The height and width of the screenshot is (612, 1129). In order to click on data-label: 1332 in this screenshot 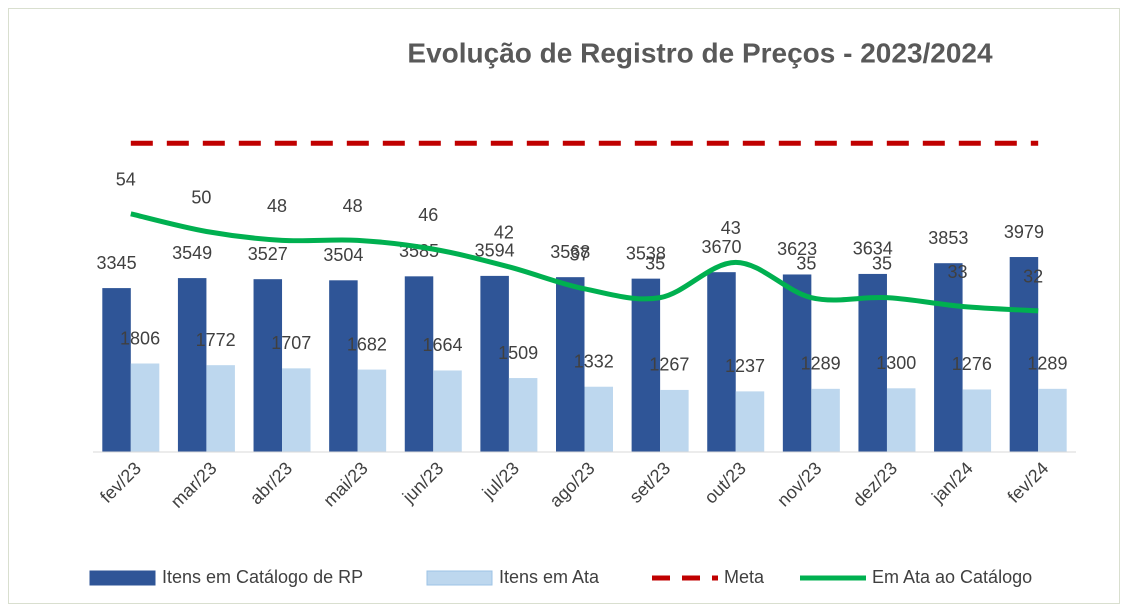, I will do `click(594, 361)`.